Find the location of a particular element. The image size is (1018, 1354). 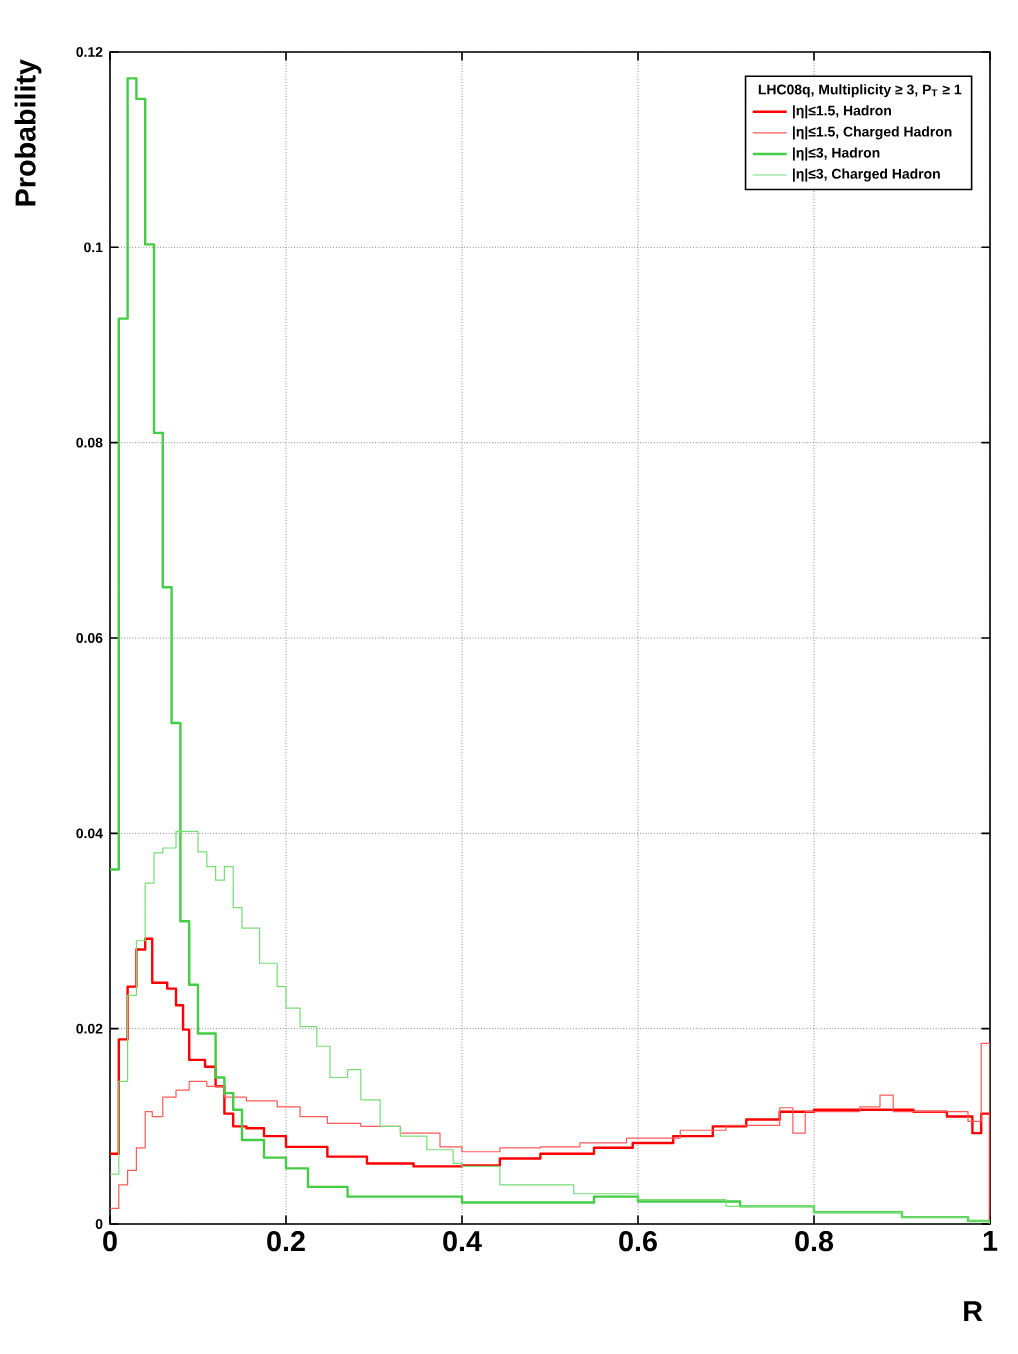

x-tick-label: 0.4 is located at coordinates (462, 1241).